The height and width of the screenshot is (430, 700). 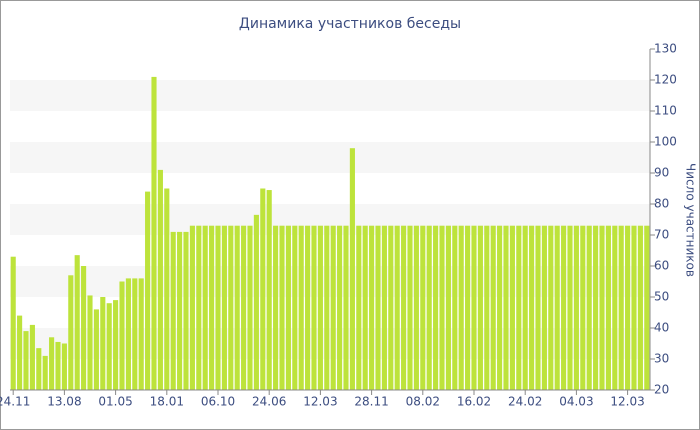 I want to click on x-tick-label: 08.02, so click(x=423, y=402).